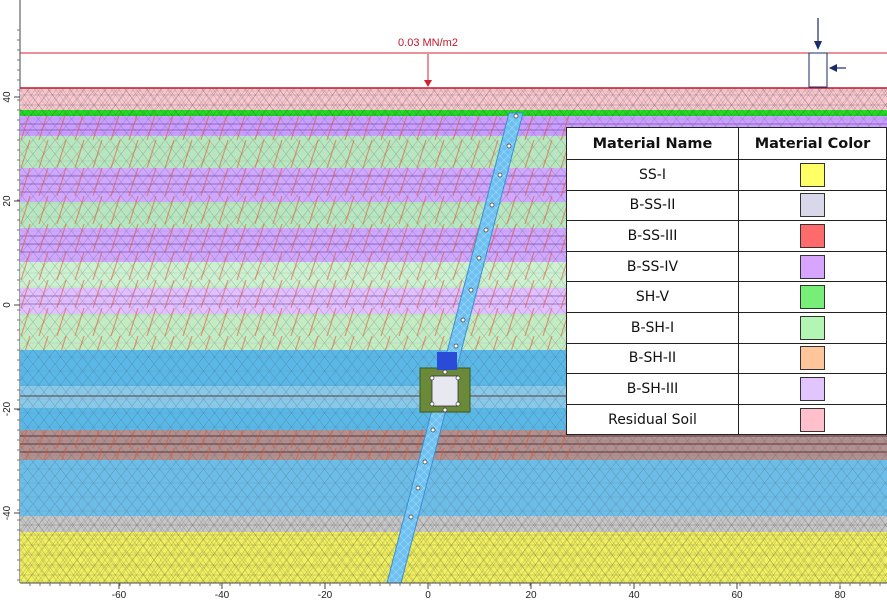 This screenshot has height=602, width=887. I want to click on legend-row: SH-V, so click(726, 297).